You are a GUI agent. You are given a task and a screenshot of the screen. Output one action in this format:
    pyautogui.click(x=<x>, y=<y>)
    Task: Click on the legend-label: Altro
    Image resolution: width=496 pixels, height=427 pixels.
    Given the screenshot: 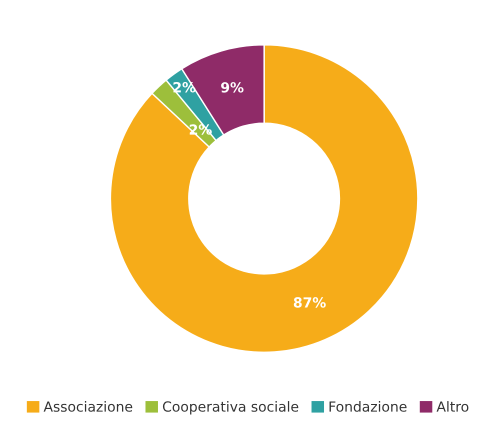 What is the action you would take?
    pyautogui.click(x=452, y=406)
    